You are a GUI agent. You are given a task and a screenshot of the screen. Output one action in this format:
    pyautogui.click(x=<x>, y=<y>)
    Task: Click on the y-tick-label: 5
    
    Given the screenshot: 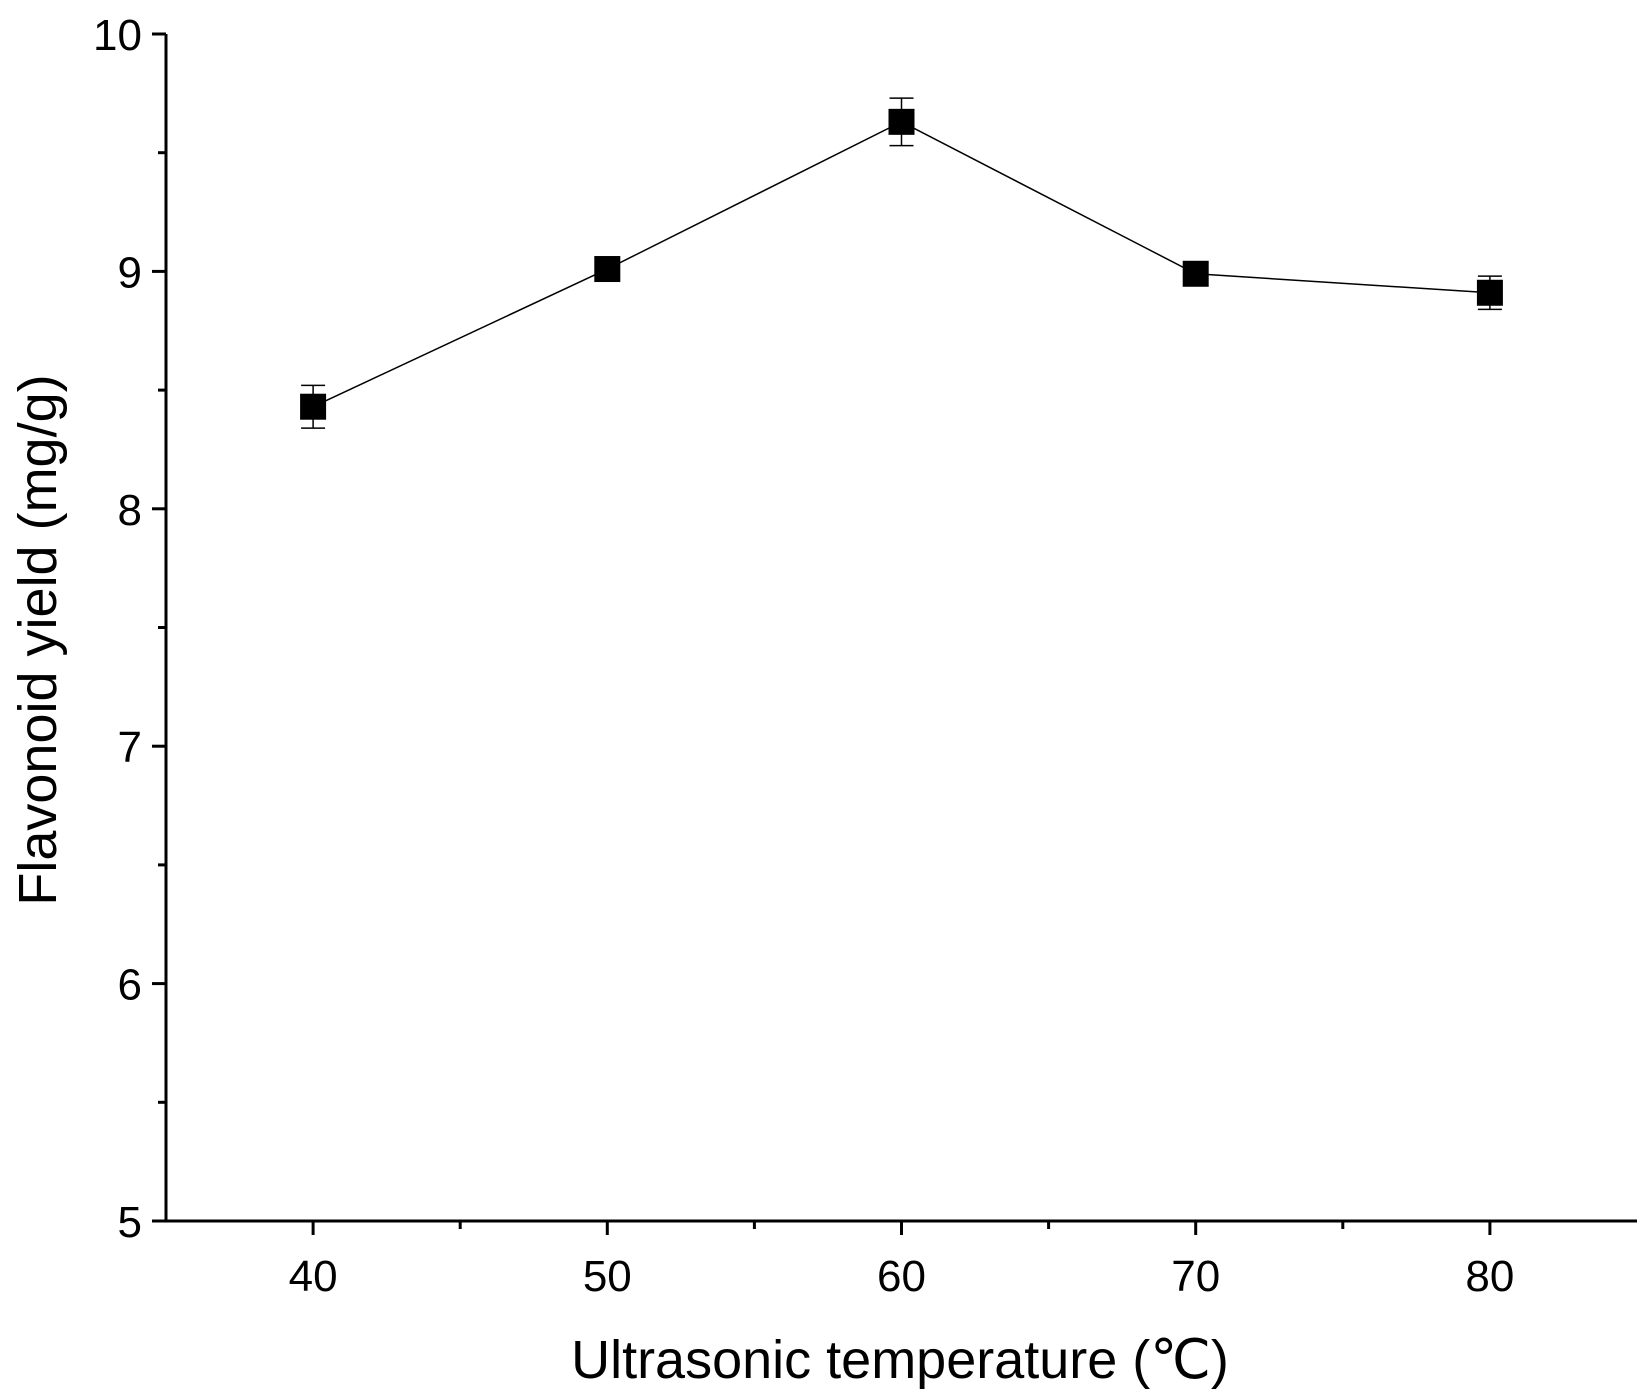 What is the action you would take?
    pyautogui.click(x=130, y=1222)
    